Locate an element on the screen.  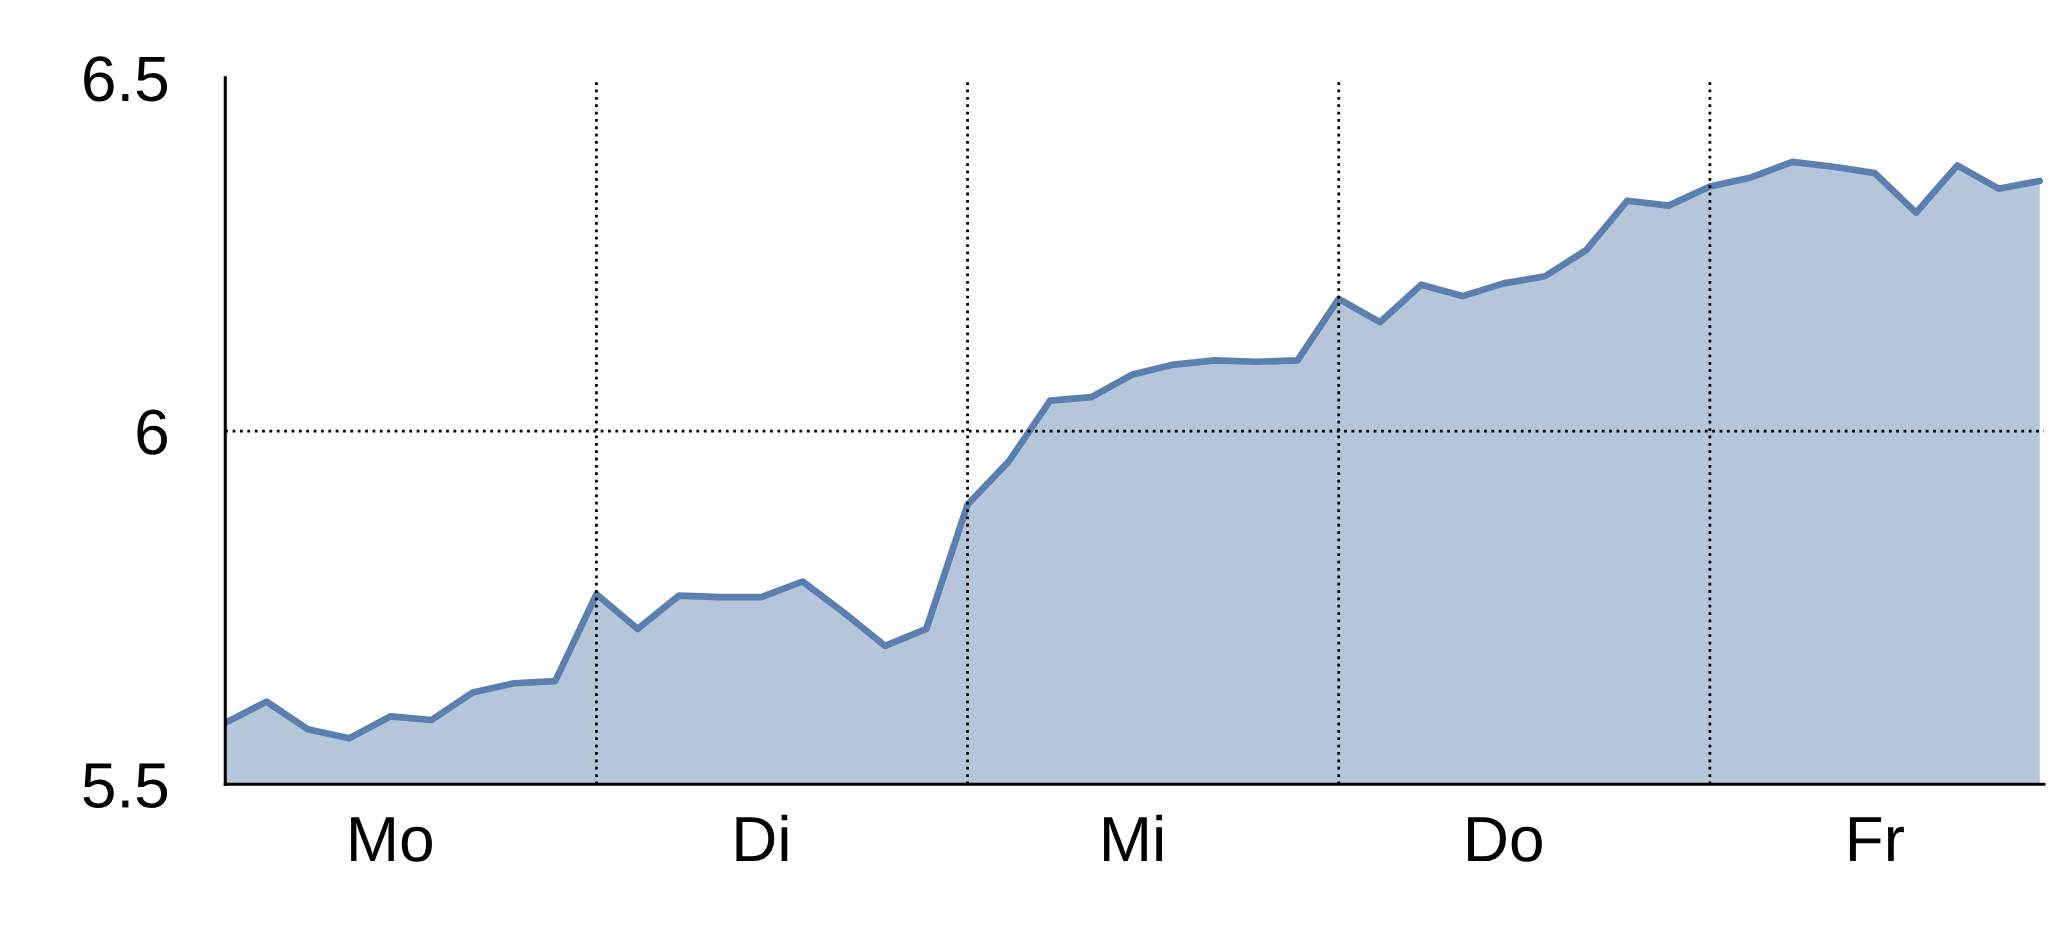
y-tick-label: 5.5 is located at coordinates (125, 786).